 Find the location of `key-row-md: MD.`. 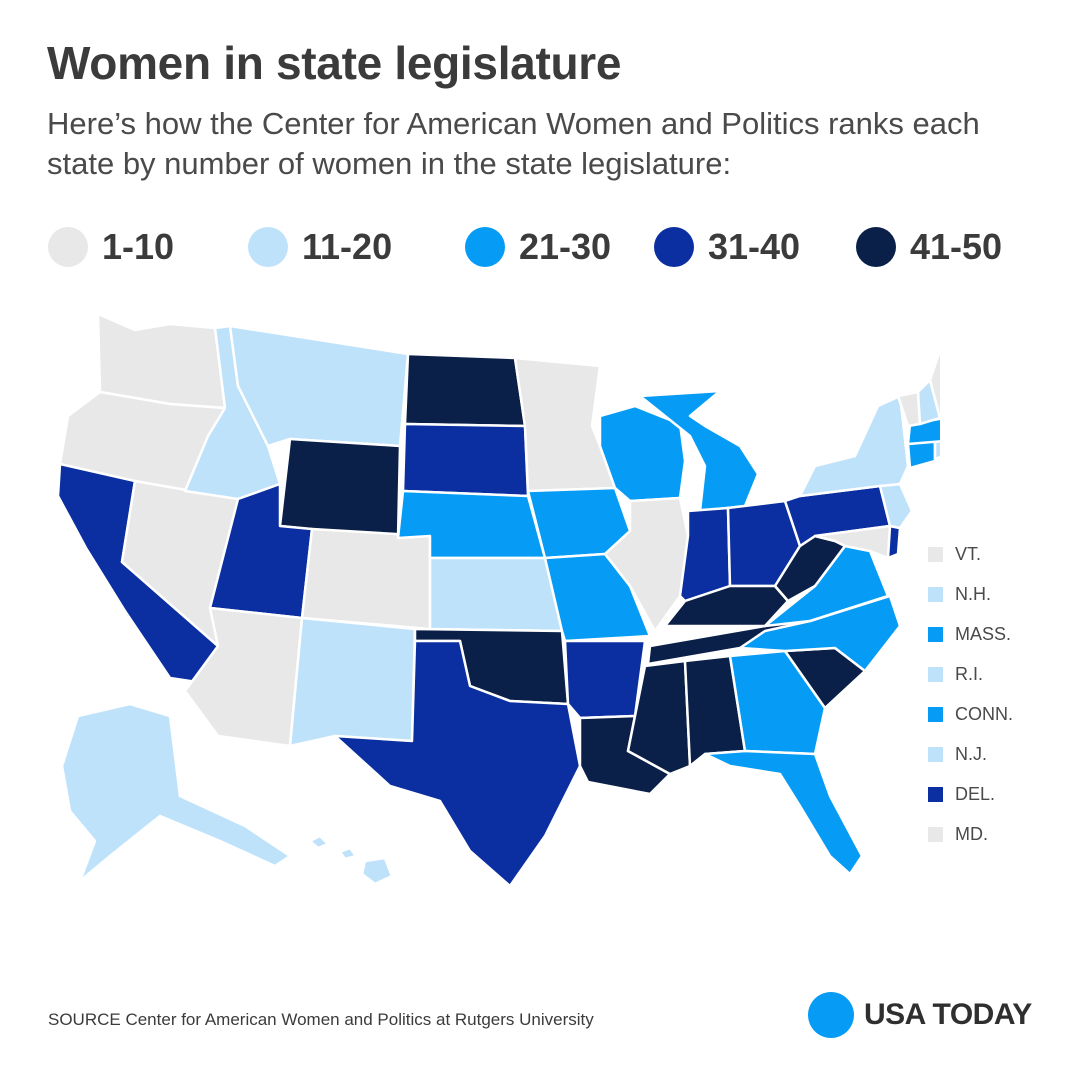

key-row-md: MD. is located at coordinates (998, 834).